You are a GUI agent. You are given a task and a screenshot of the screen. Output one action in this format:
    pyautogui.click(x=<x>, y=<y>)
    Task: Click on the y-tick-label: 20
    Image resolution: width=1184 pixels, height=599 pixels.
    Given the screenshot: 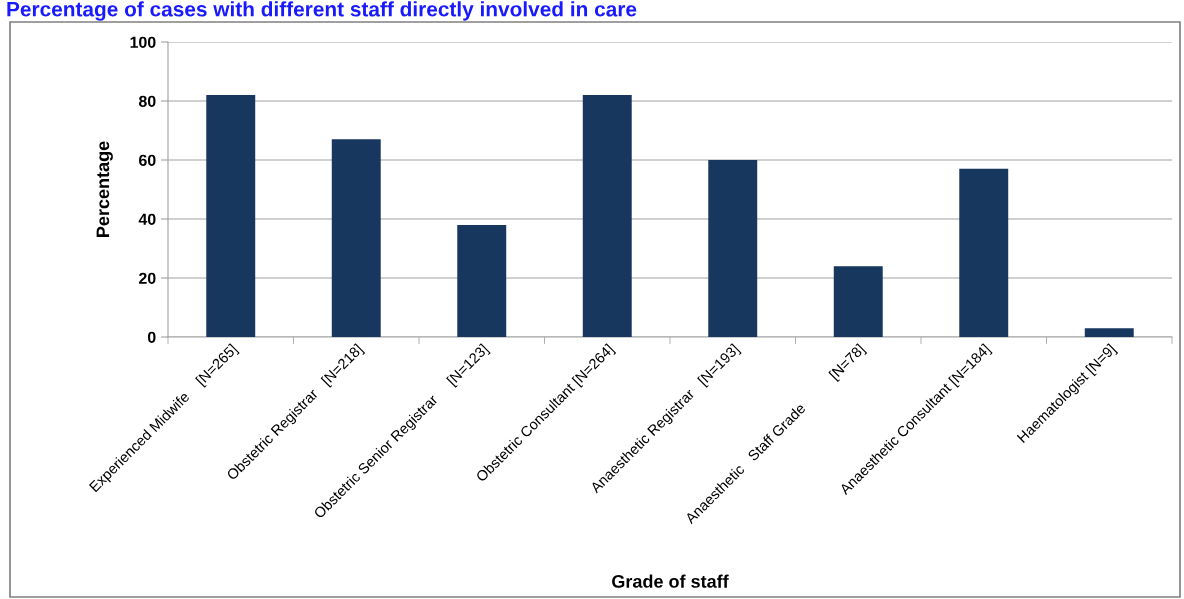 What is the action you would take?
    pyautogui.click(x=147, y=278)
    